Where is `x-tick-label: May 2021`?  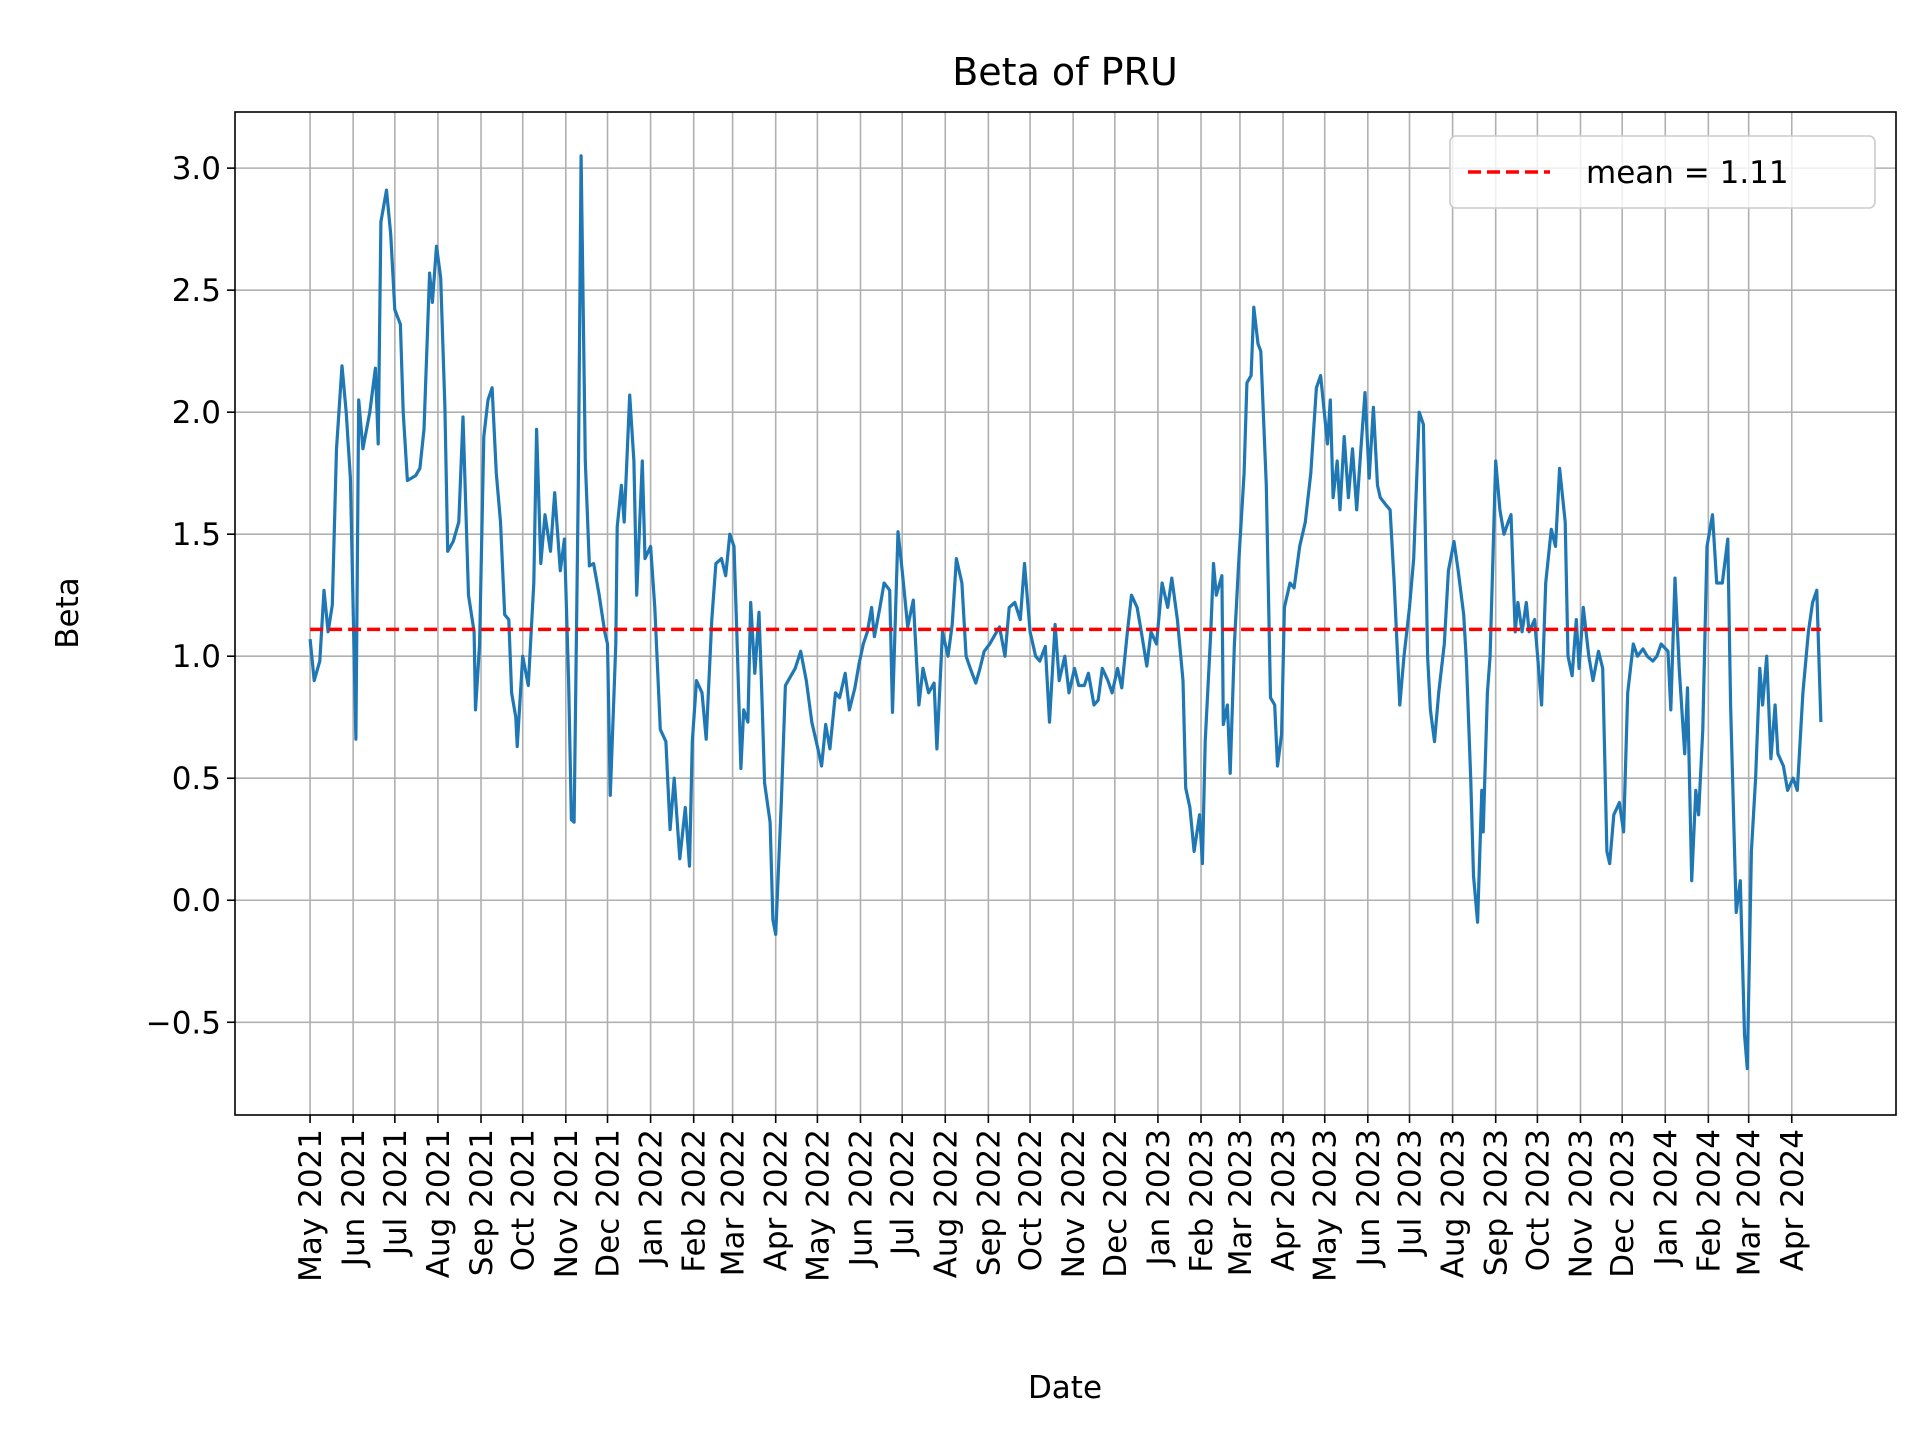 x-tick-label: May 2021 is located at coordinates (311, 1205).